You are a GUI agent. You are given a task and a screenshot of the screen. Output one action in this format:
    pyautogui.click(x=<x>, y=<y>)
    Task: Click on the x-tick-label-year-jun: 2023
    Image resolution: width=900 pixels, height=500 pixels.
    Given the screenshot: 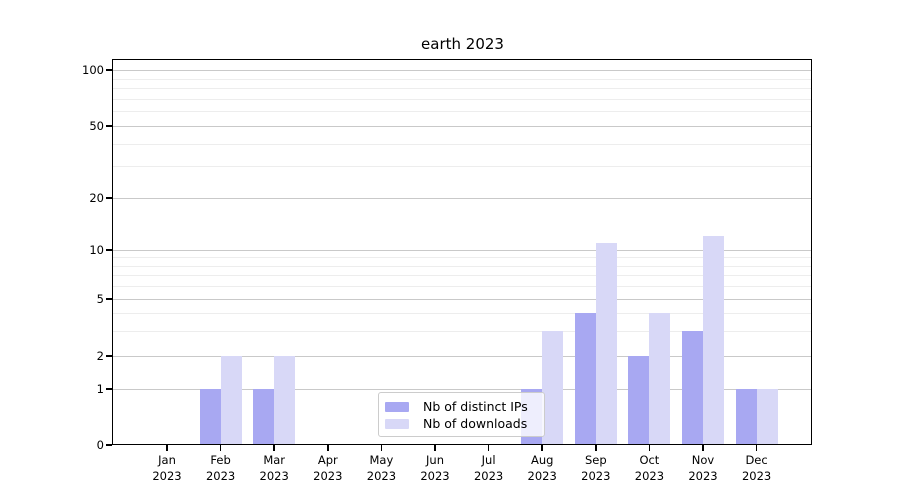 What is the action you would take?
    pyautogui.click(x=435, y=475)
    